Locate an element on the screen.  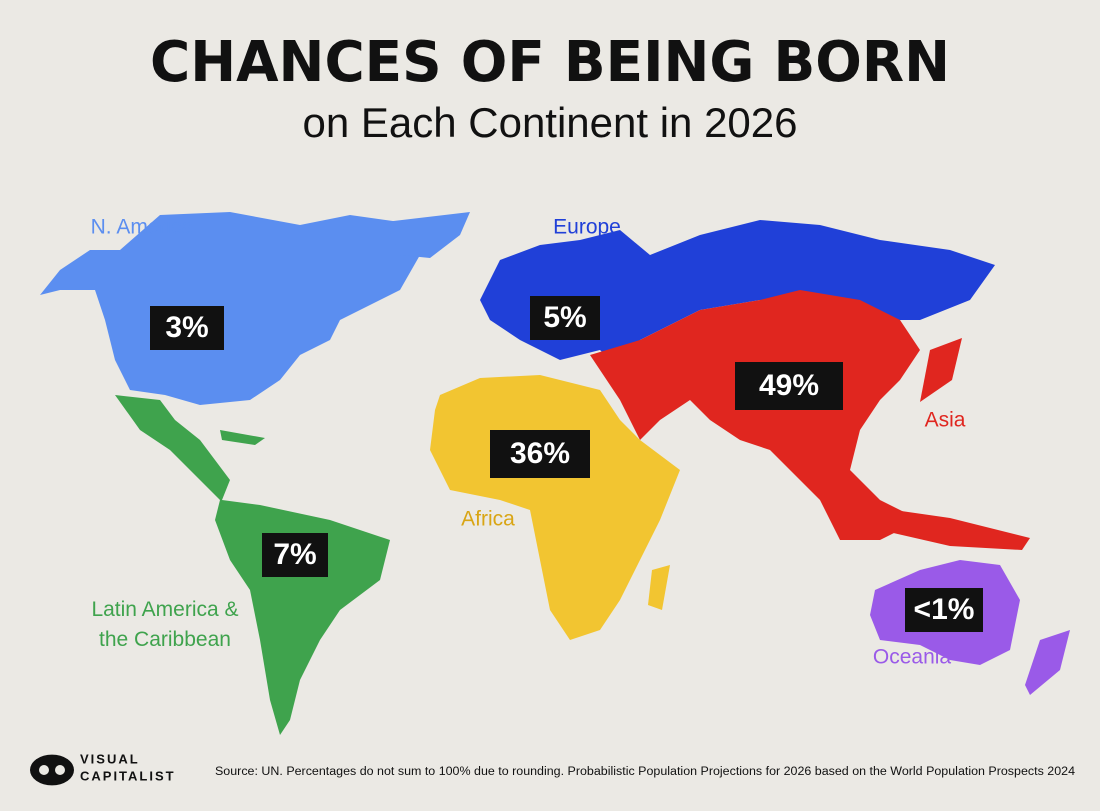
share: 3% is located at coordinates (186, 327).